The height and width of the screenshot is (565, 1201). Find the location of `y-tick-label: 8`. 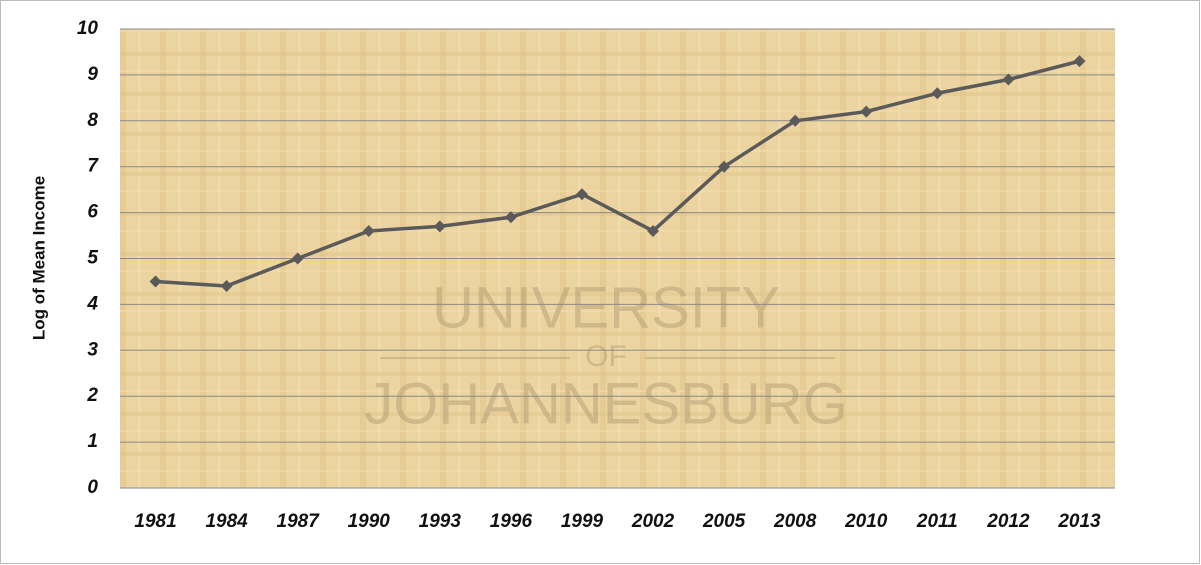

y-tick-label: 8 is located at coordinates (92, 120).